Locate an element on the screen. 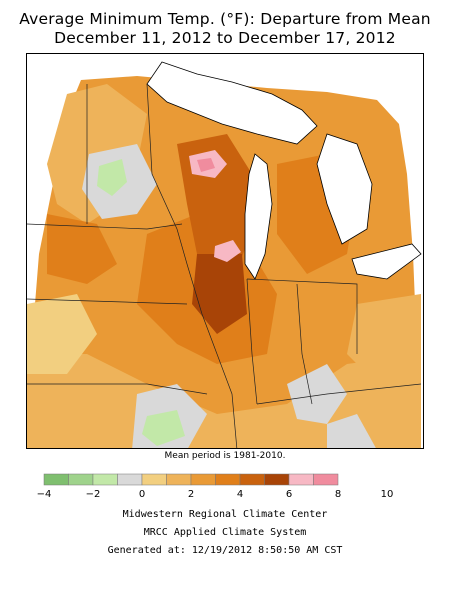  zone-2-4-south is located at coordinates (224, 401).